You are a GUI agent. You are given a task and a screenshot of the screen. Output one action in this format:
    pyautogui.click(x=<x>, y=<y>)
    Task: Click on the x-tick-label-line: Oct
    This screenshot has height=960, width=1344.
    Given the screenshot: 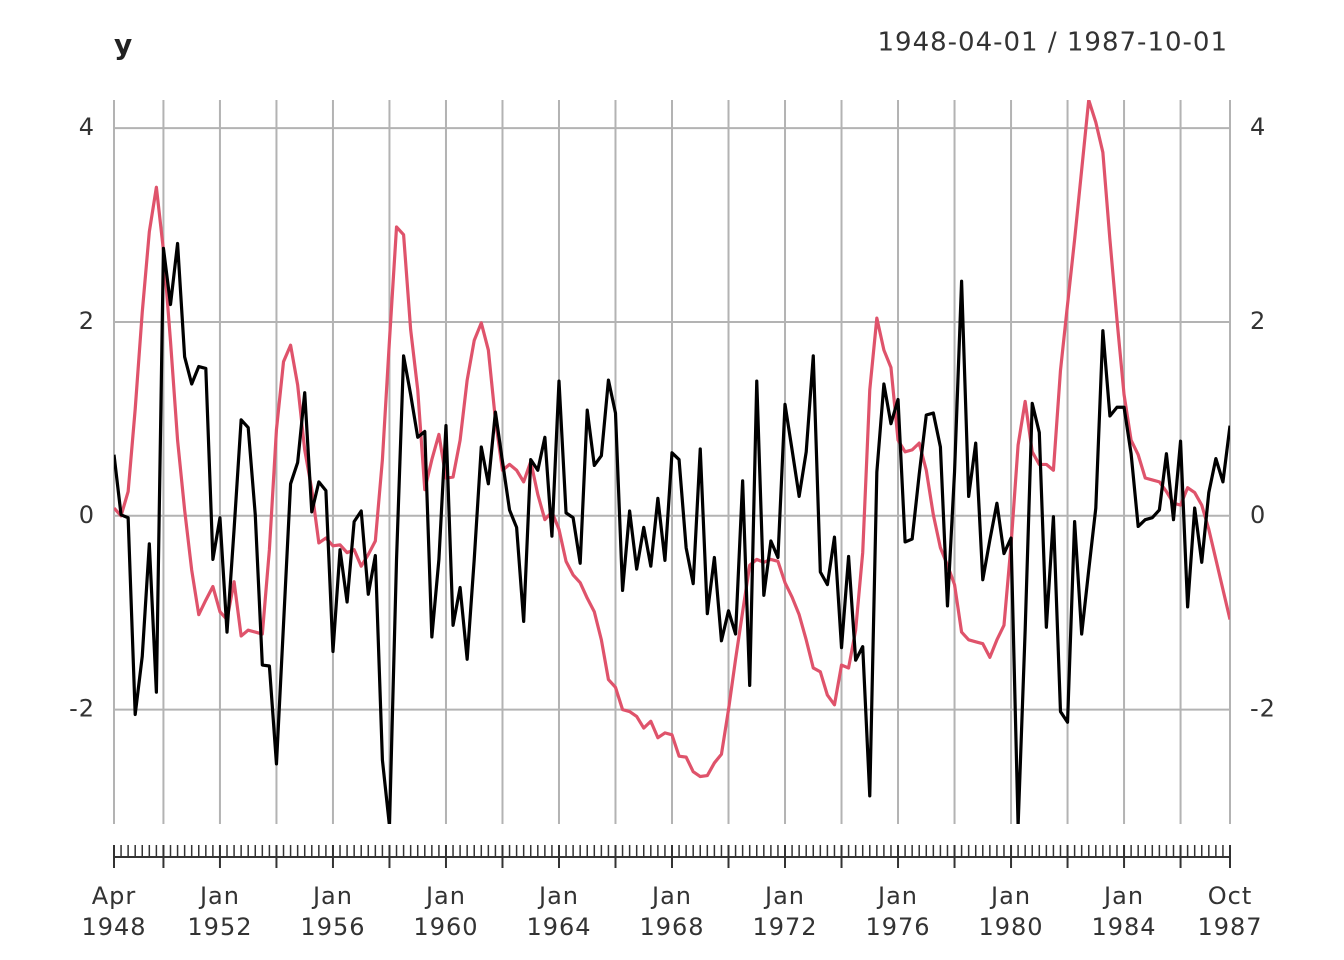 What is the action you would take?
    pyautogui.click(x=1230, y=896)
    